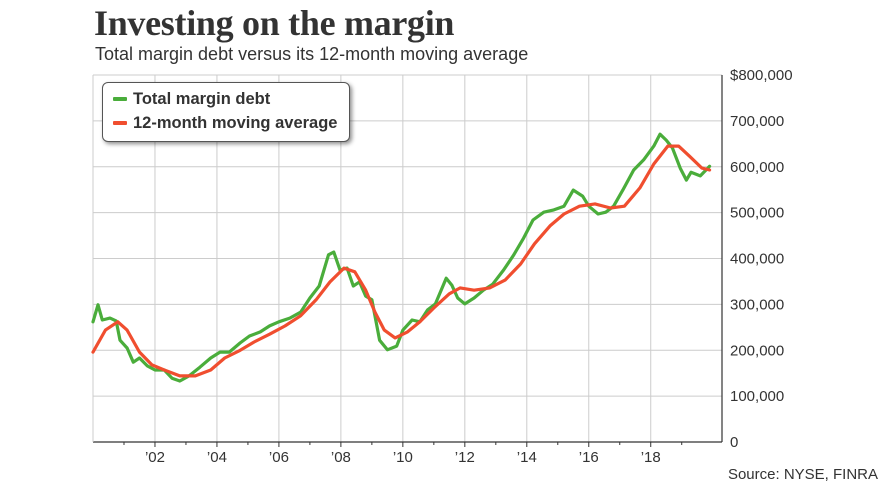  What do you see at coordinates (761, 75) in the screenshot?
I see `y-tick-label: $800,000` at bounding box center [761, 75].